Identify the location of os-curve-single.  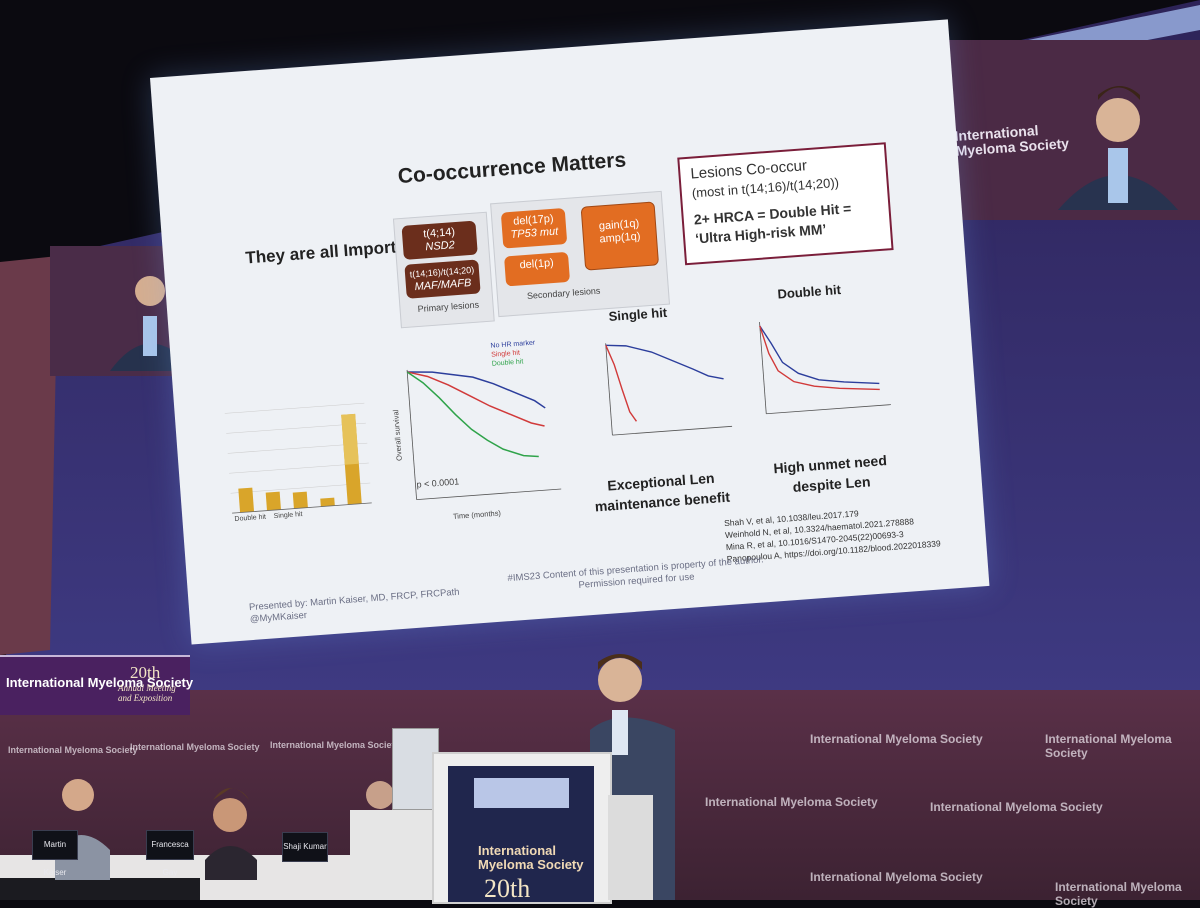
(476, 399).